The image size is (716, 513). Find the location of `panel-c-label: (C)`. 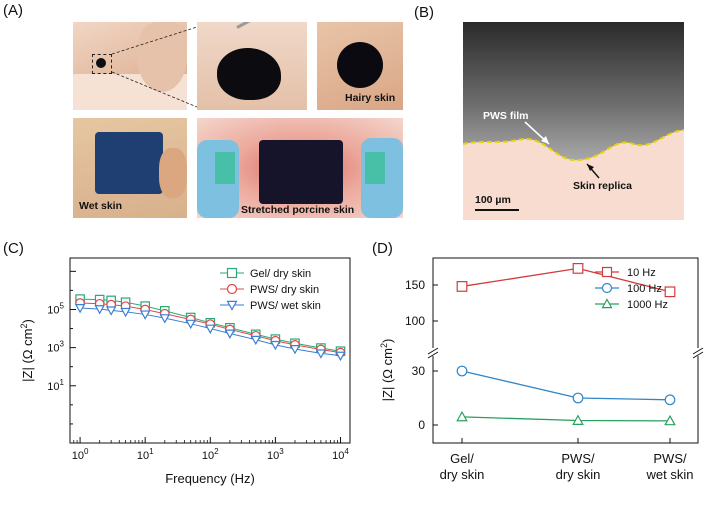

panel-c-label: (C) is located at coordinates (13, 248).